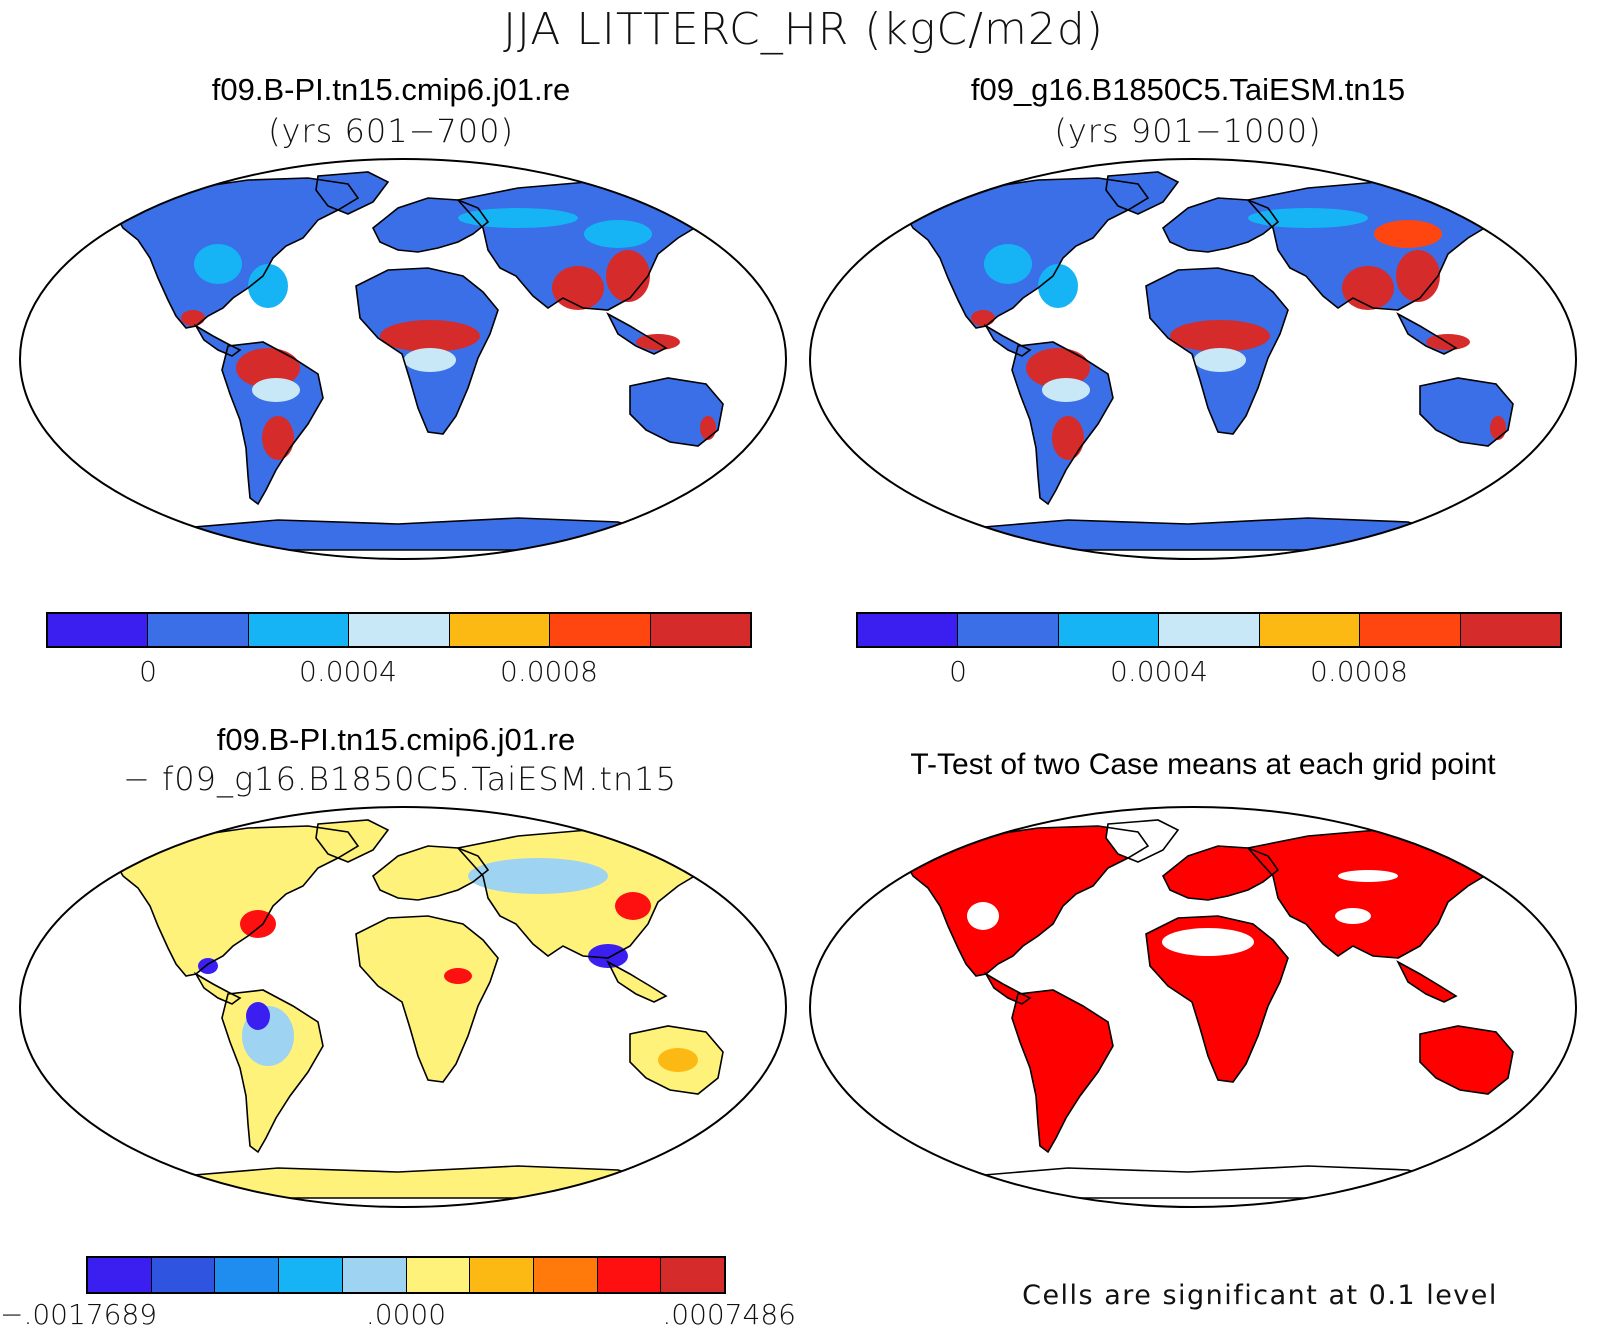 This screenshot has height=1331, width=1607. What do you see at coordinates (348, 671) in the screenshot?
I see `case1-tick-1: 0.0004` at bounding box center [348, 671].